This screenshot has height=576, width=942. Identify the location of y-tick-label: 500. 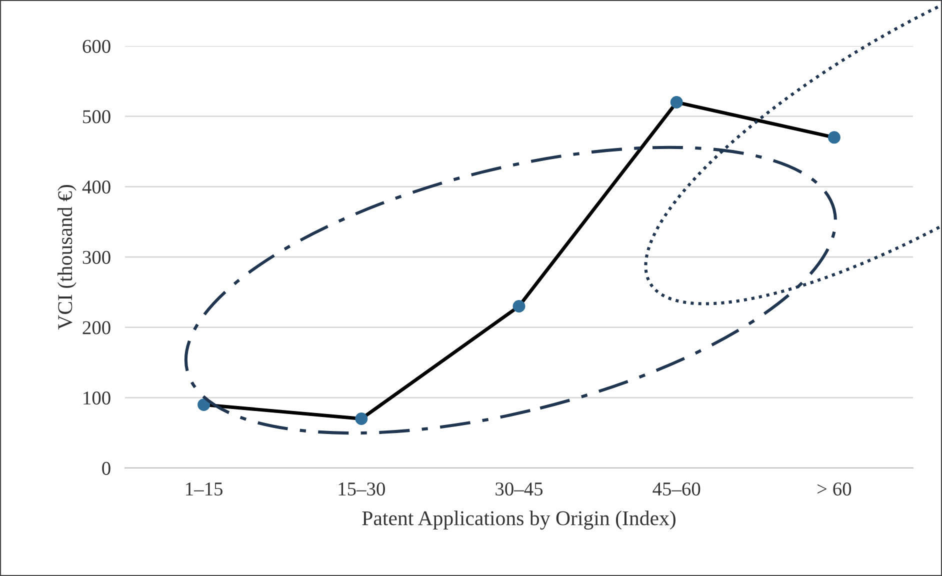
(96, 117).